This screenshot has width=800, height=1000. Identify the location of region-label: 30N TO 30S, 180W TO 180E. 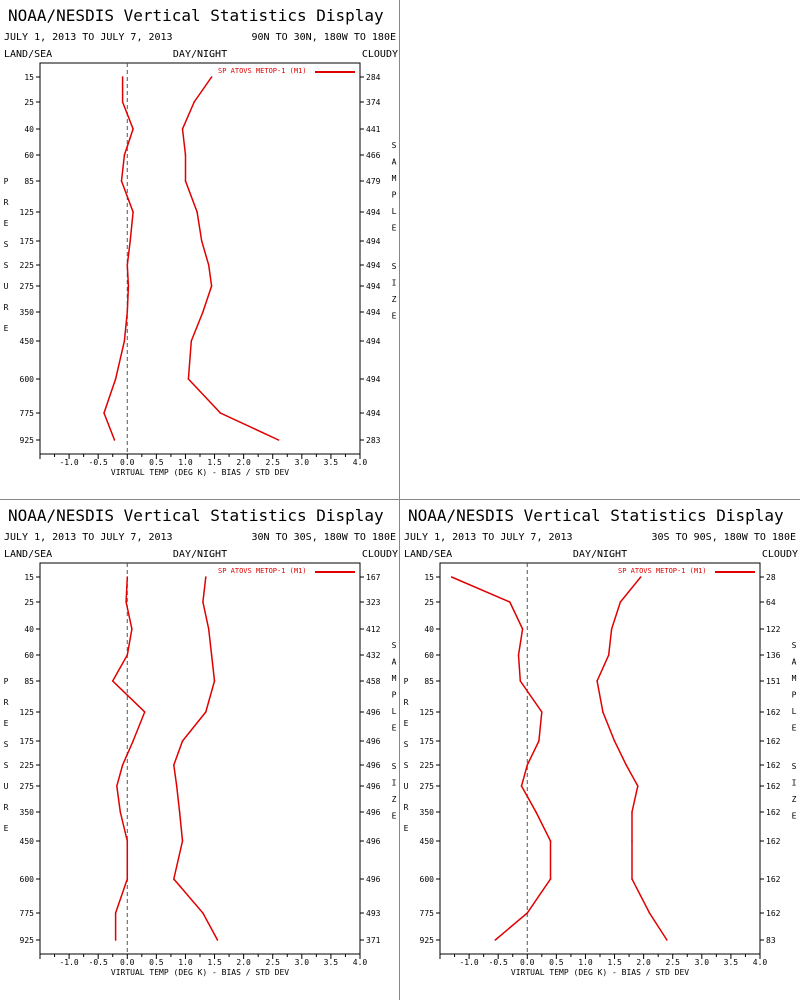
(324, 537).